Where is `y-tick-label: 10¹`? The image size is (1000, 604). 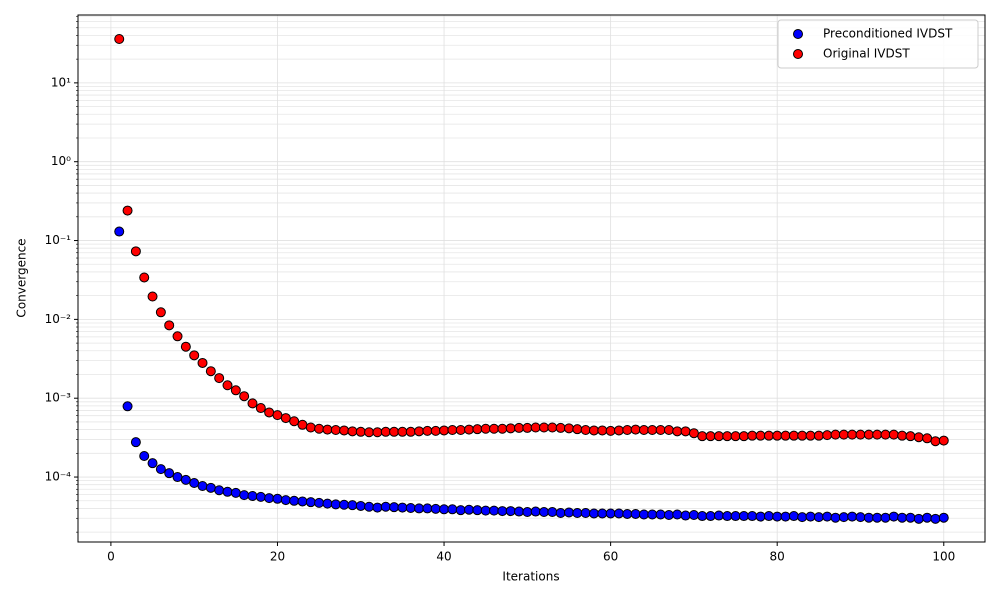 y-tick-label: 10¹ is located at coordinates (61, 82).